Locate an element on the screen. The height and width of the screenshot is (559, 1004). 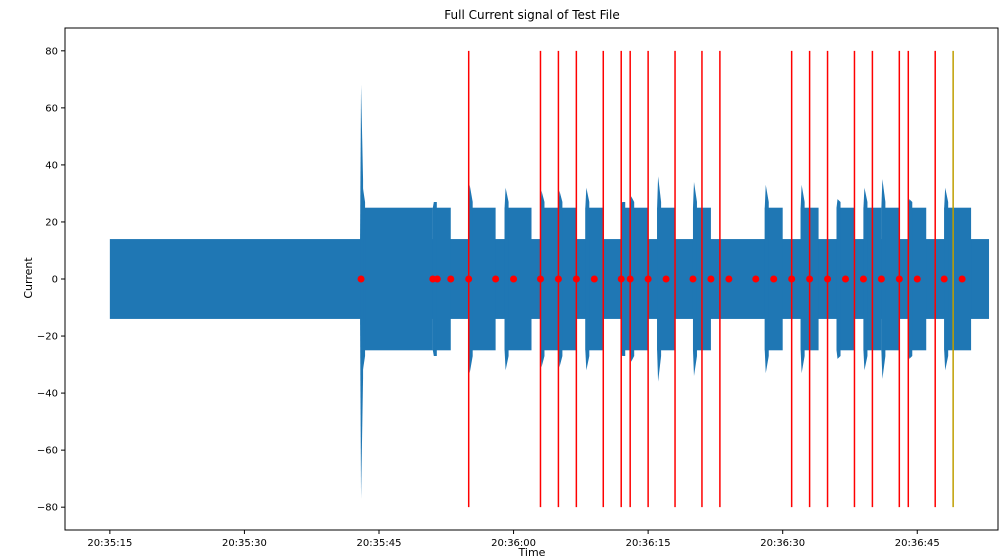
y-tick-label: 40 is located at coordinates (51, 165).